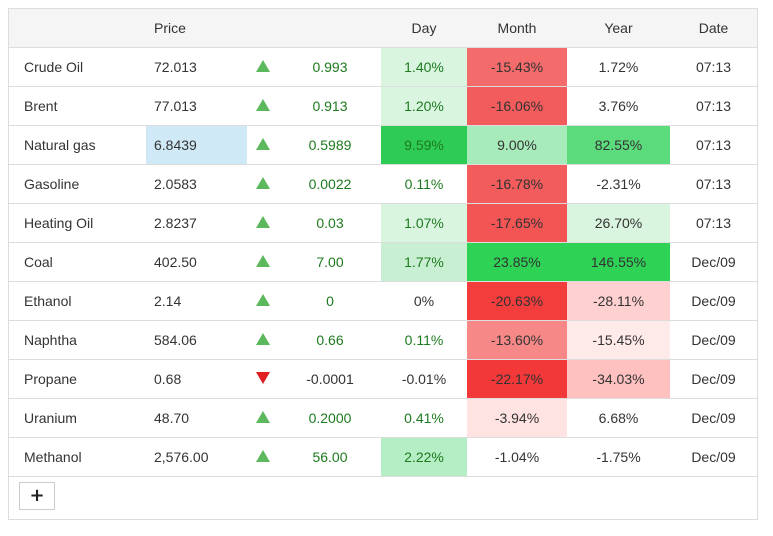 This screenshot has height=536, width=773. I want to click on commodity-name: Uranium, so click(77, 418).